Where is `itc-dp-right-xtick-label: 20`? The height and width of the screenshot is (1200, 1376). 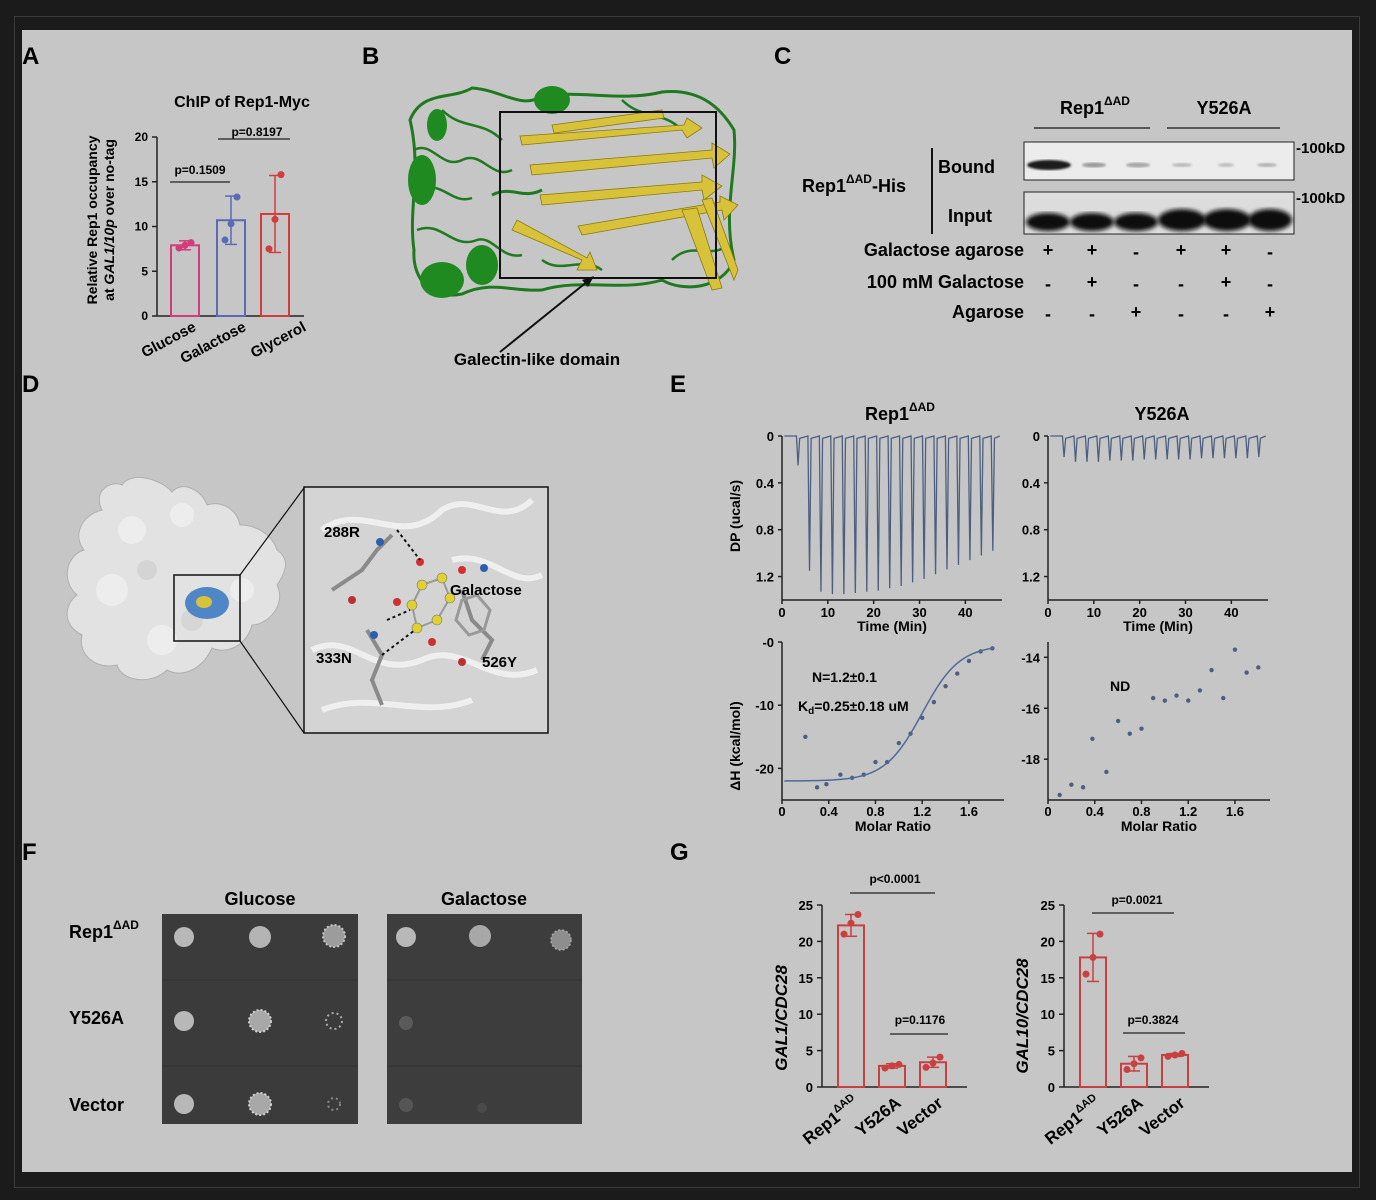 itc-dp-right-xtick-label: 20 is located at coordinates (1139, 612).